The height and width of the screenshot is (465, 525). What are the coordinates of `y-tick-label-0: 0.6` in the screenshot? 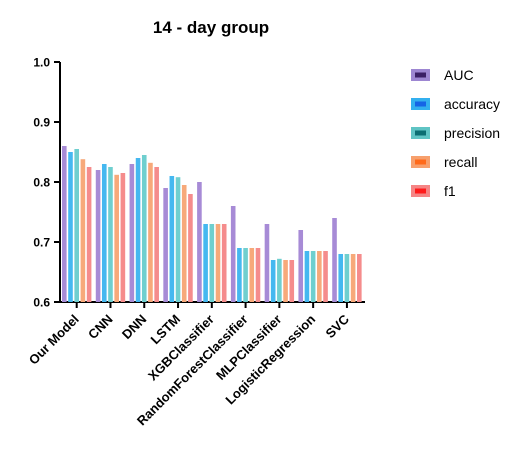 It's located at (41, 303).